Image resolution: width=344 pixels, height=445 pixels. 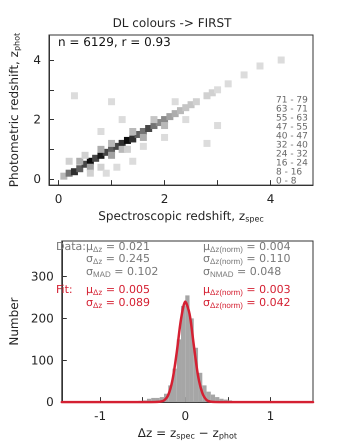 What do you see at coordinates (37, 119) in the screenshot?
I see `y-tick-label: 2` at bounding box center [37, 119].